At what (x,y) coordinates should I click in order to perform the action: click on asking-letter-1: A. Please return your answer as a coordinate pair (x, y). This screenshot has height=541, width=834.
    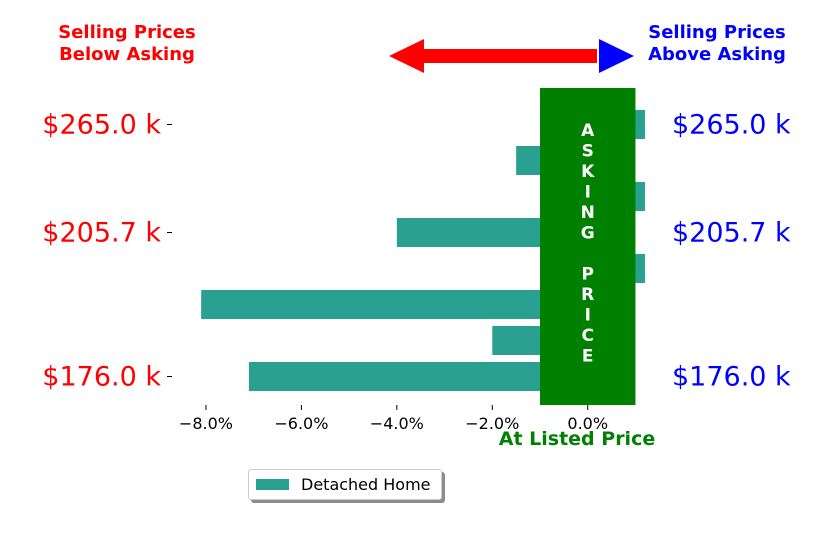
    Looking at the image, I should click on (588, 131).